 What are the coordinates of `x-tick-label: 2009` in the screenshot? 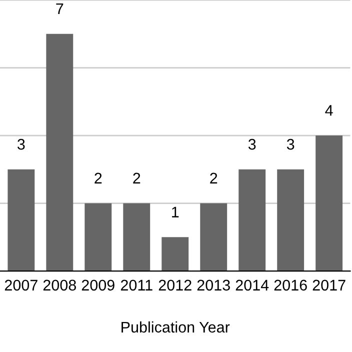 It's located at (98, 285).